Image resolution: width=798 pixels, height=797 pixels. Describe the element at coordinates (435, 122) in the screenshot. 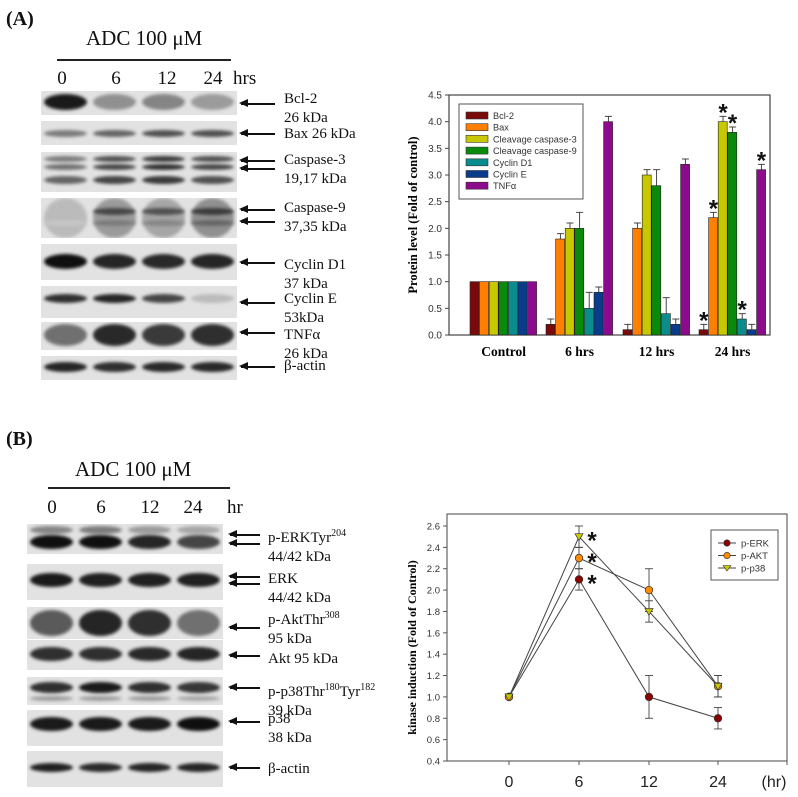

I see `y-tick-label: 4.0` at that location.